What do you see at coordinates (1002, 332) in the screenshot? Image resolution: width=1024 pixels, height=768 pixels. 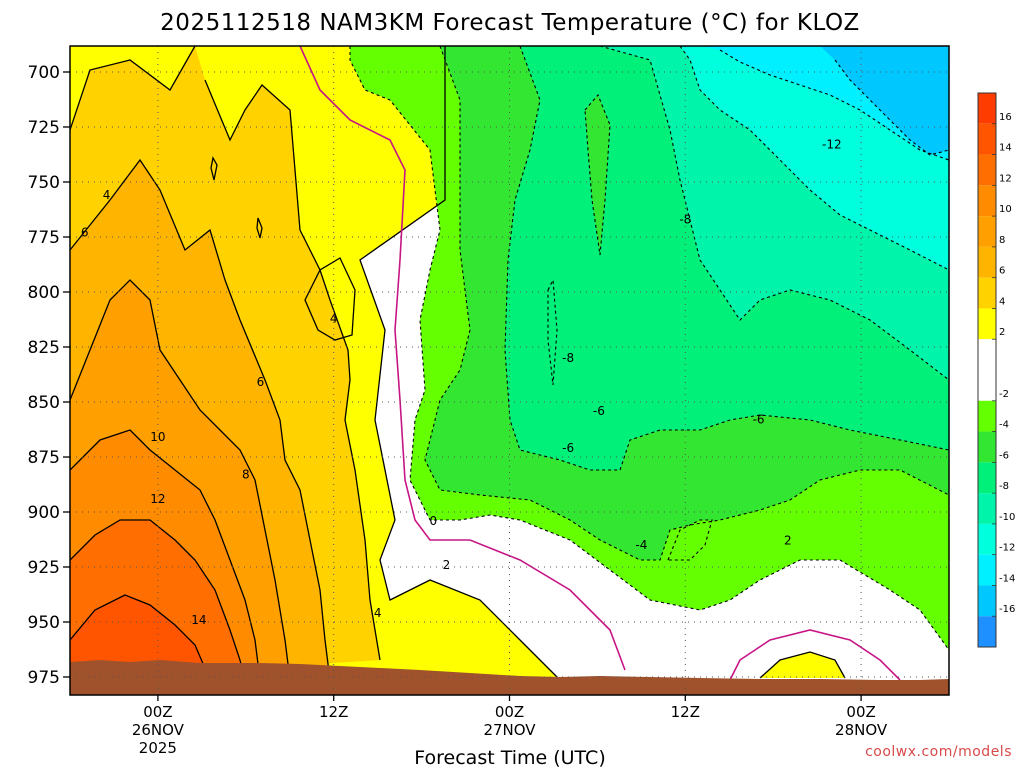 I see `colorbar-label: 2` at bounding box center [1002, 332].